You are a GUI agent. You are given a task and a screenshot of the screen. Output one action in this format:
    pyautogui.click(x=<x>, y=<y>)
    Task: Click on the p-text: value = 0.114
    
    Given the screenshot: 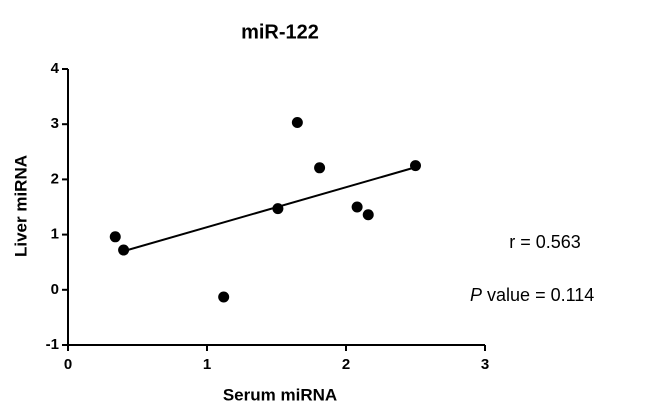 What is the action you would take?
    pyautogui.click(x=540, y=295)
    